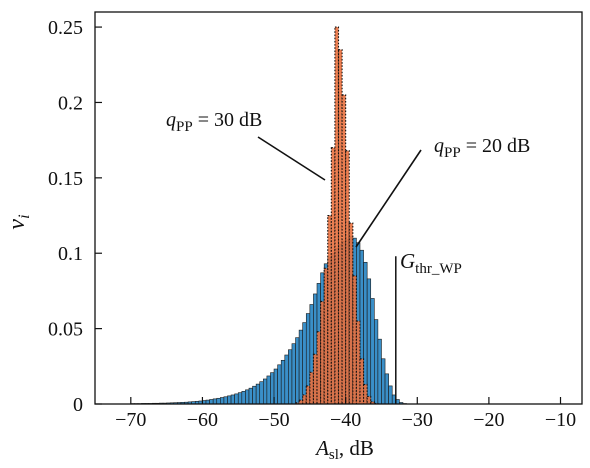 The width and height of the screenshot is (590, 468). I want to click on y-tick-label: 0.25, so click(65, 28).